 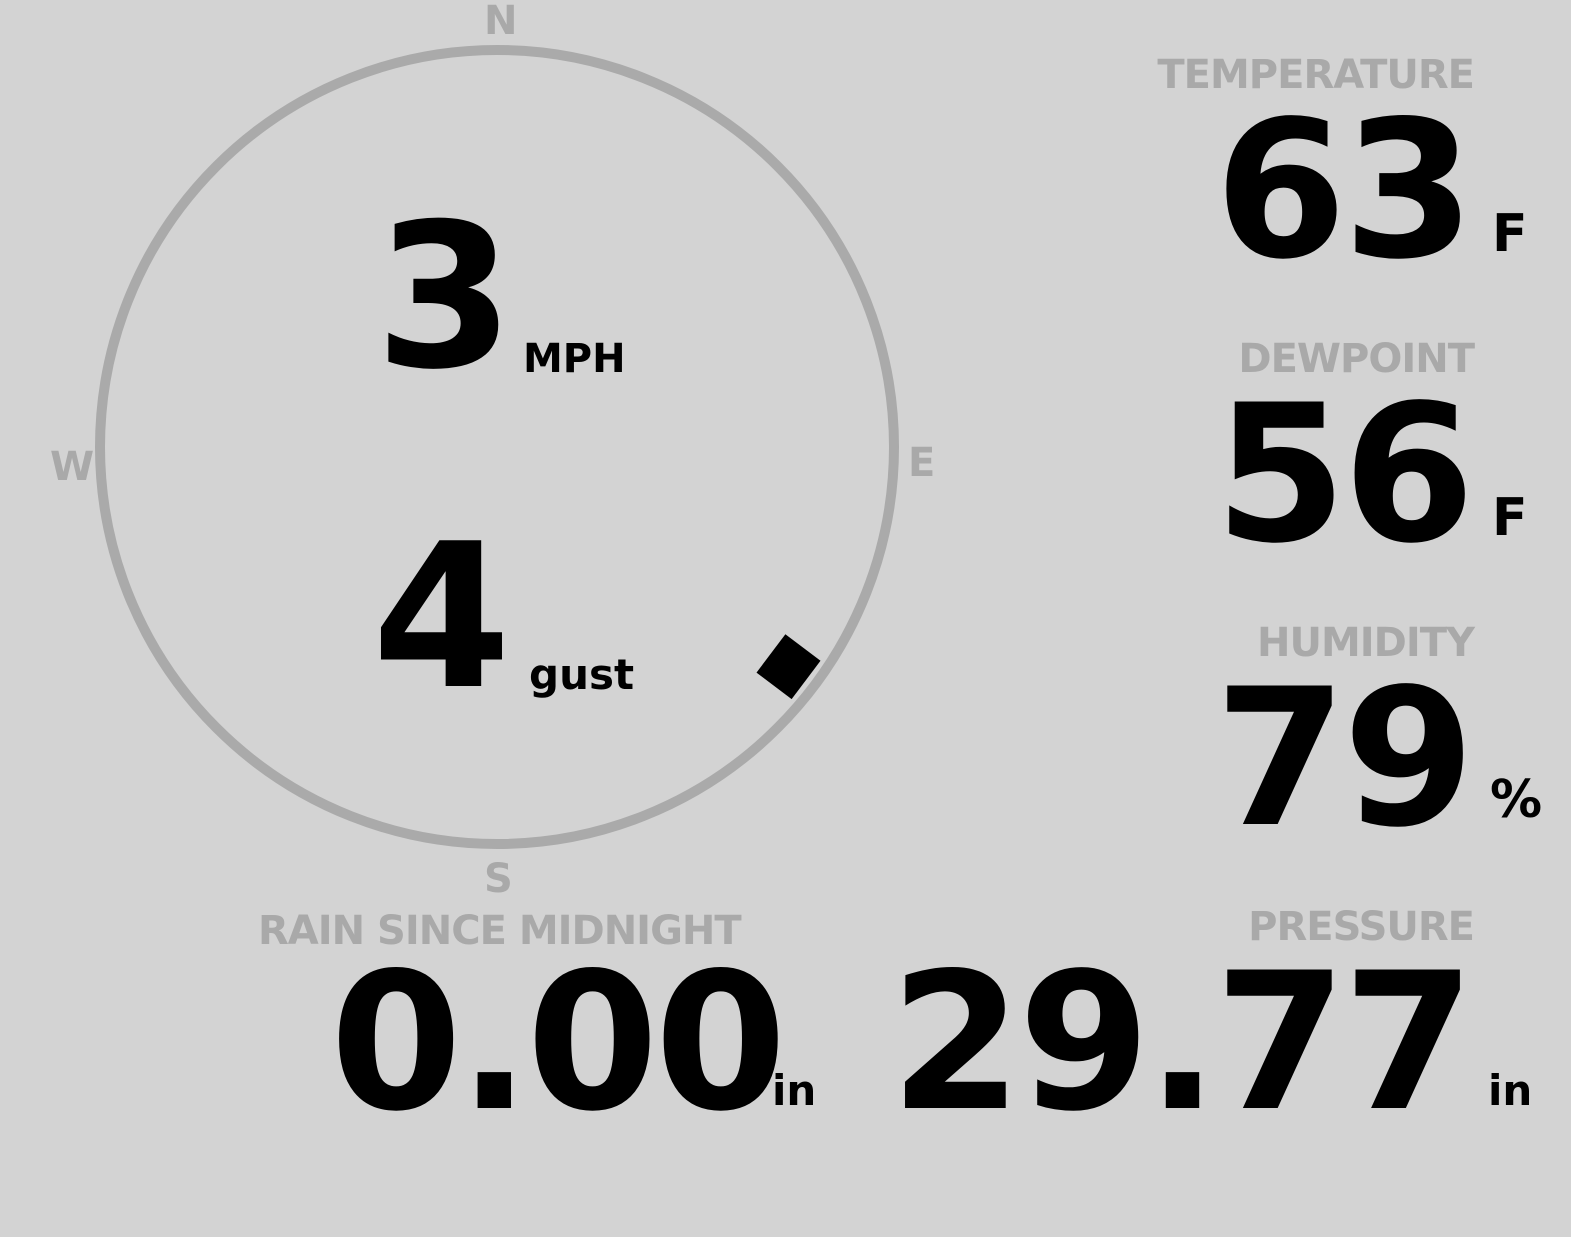 I want to click on wind-speed-value: 3, so click(x=444, y=297).